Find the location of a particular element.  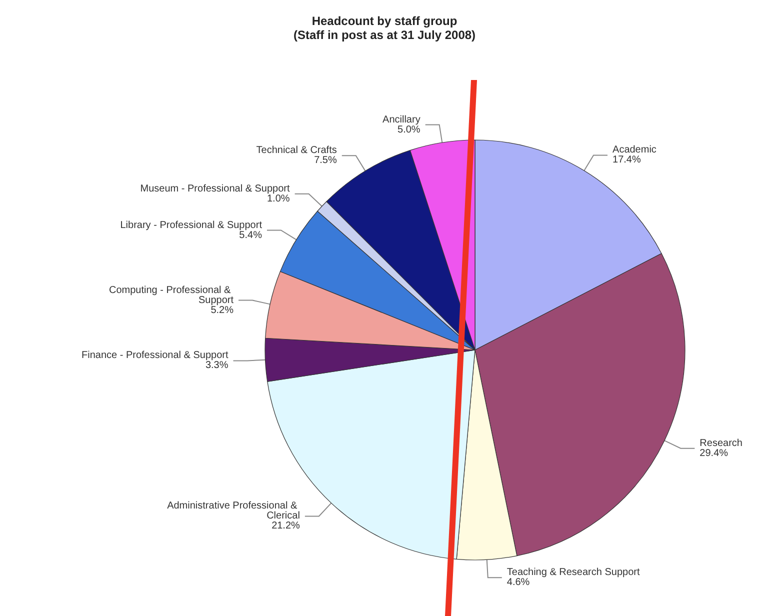

data-label: 5.2% is located at coordinates (222, 310).